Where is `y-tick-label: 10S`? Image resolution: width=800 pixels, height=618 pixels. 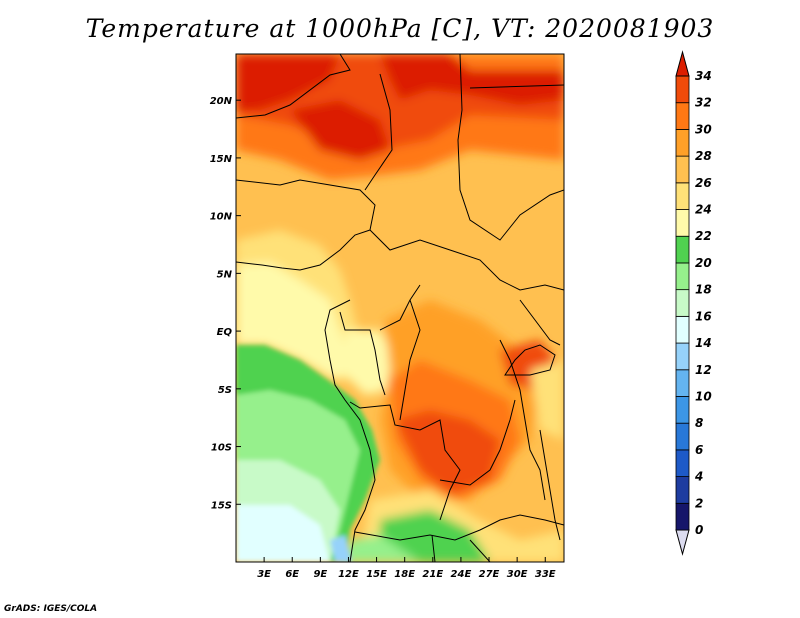
y-tick-label: 10S is located at coordinates (221, 448).